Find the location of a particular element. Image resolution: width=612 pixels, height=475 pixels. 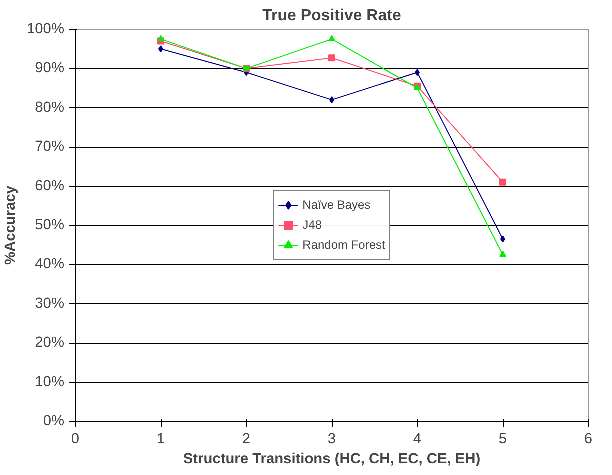

legend-label: J48 is located at coordinates (312, 225).